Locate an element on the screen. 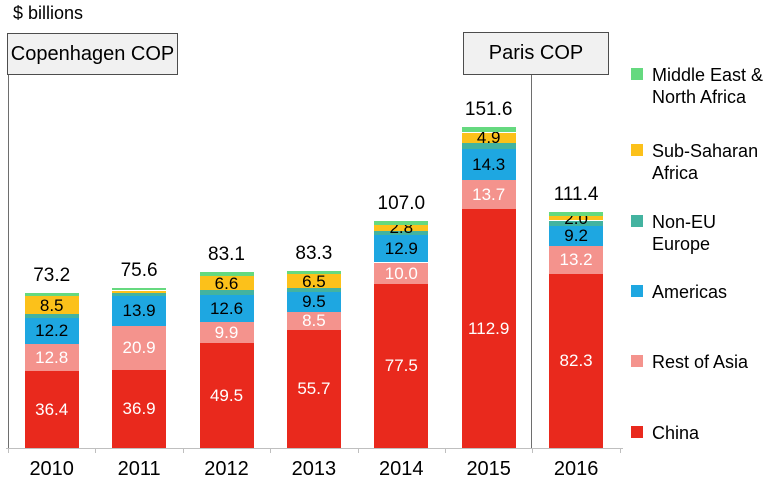 Image resolution: width=780 pixels, height=490 pixels. segment-value-label: 12.2 is located at coordinates (52, 331).